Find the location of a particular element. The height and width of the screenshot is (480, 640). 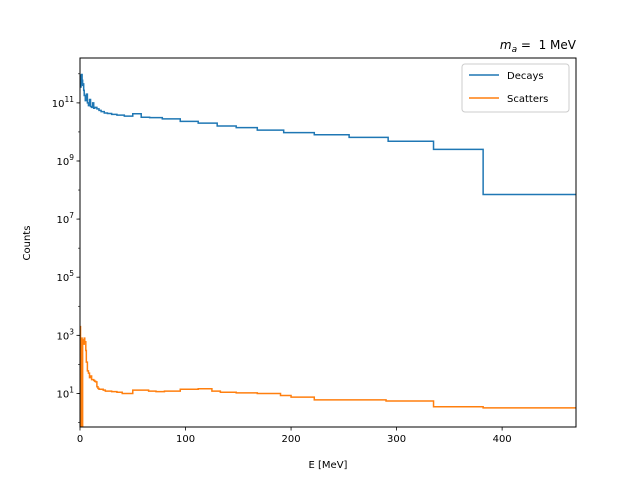

x-tick-label: 300 is located at coordinates (396, 439).